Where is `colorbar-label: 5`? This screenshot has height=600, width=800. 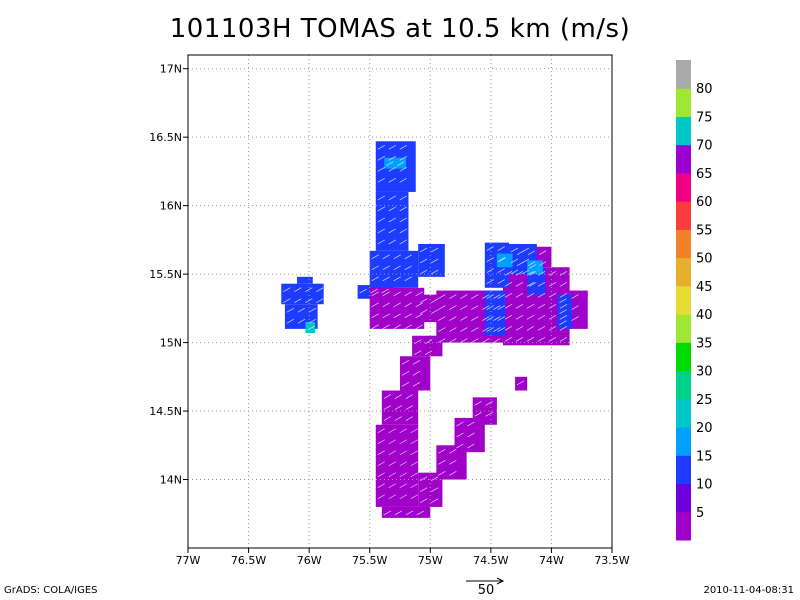
colorbar-label: 5 is located at coordinates (700, 513).